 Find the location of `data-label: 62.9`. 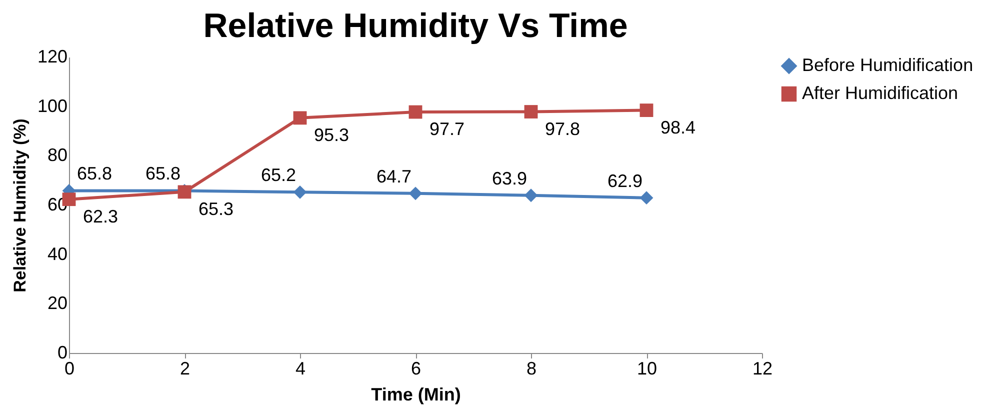

data-label: 62.9 is located at coordinates (624, 180).